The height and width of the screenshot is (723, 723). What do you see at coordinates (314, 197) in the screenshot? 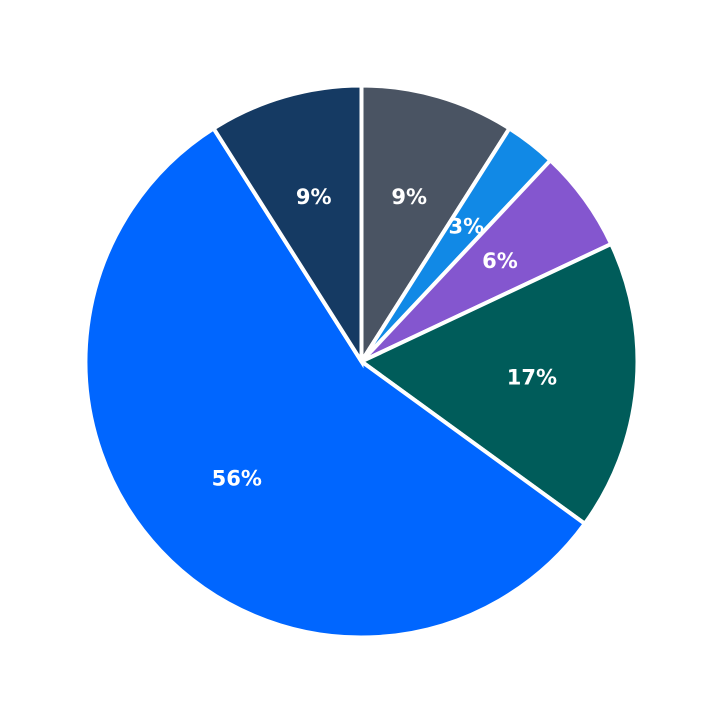
I see `pie-slice-label-5: 9%` at bounding box center [314, 197].